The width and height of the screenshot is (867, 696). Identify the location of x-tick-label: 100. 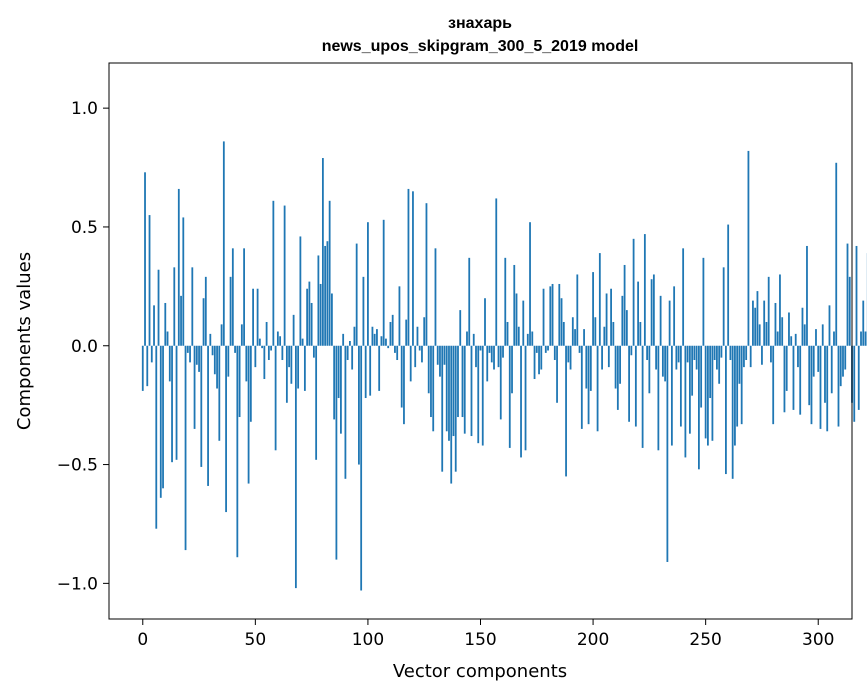
(368, 640).